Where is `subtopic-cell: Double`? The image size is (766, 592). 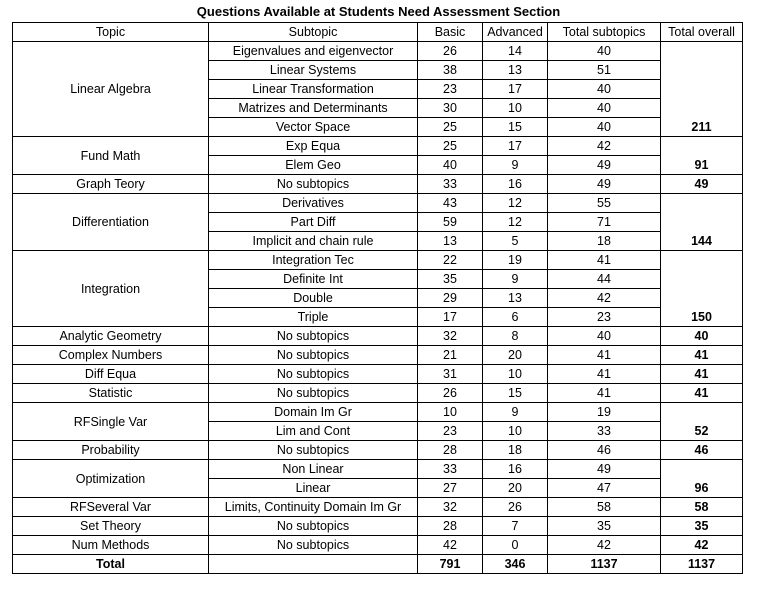 subtopic-cell: Double is located at coordinates (313, 298).